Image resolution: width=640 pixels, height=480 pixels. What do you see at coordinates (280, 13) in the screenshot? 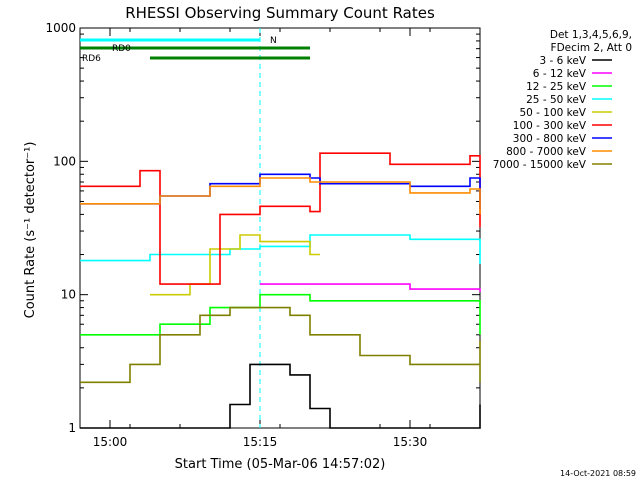
I see `chart-title: RHESSI Observing Summary Count Rates` at bounding box center [280, 13].